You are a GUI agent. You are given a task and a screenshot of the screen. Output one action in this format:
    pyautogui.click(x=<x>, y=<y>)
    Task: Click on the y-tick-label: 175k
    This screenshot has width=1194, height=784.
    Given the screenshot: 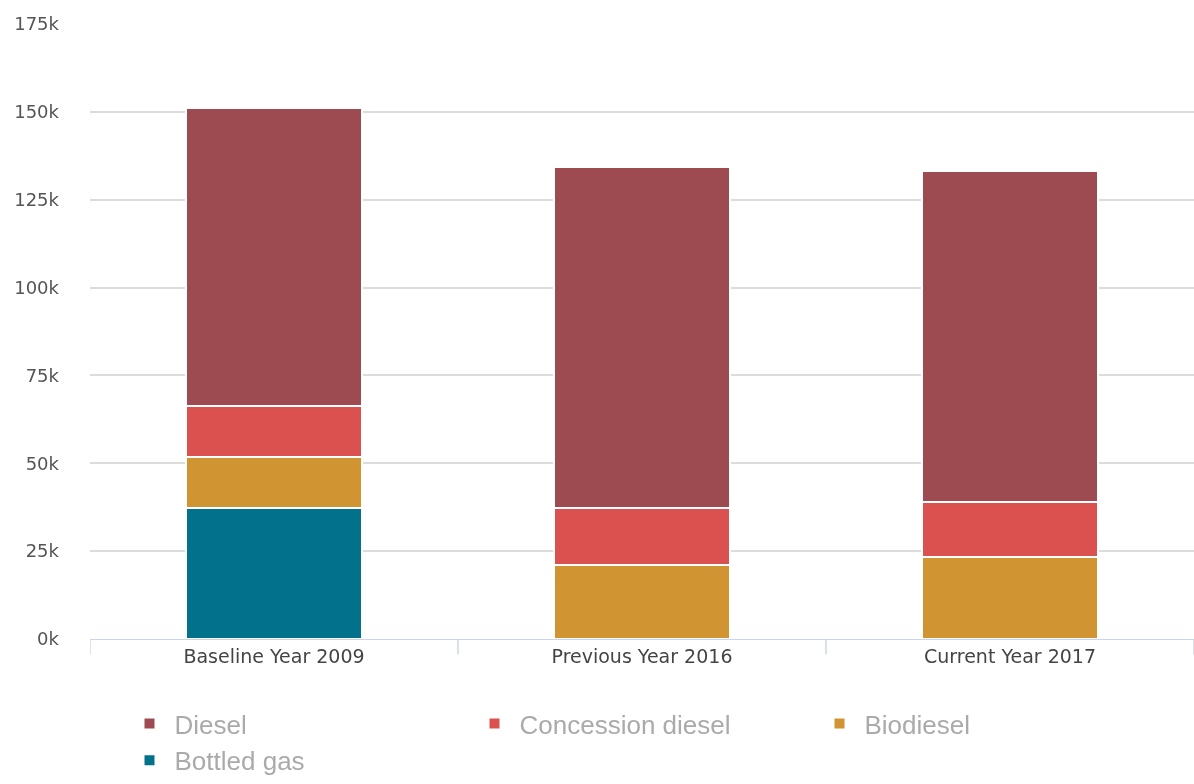 What is the action you would take?
    pyautogui.click(x=37, y=24)
    